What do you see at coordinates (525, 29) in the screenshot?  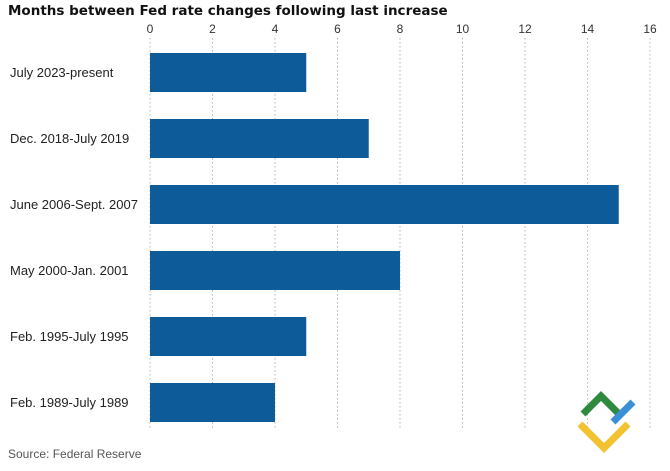 I see `x-tick-label-12: 12` at bounding box center [525, 29].